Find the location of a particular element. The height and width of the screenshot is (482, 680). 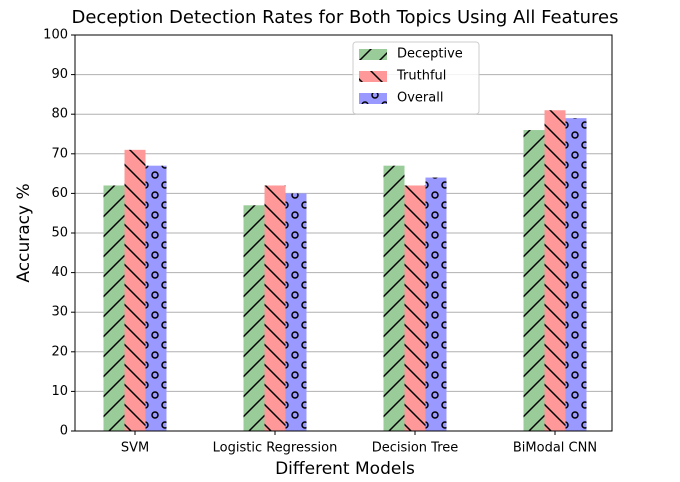

legend-label: Deceptive is located at coordinates (430, 54).